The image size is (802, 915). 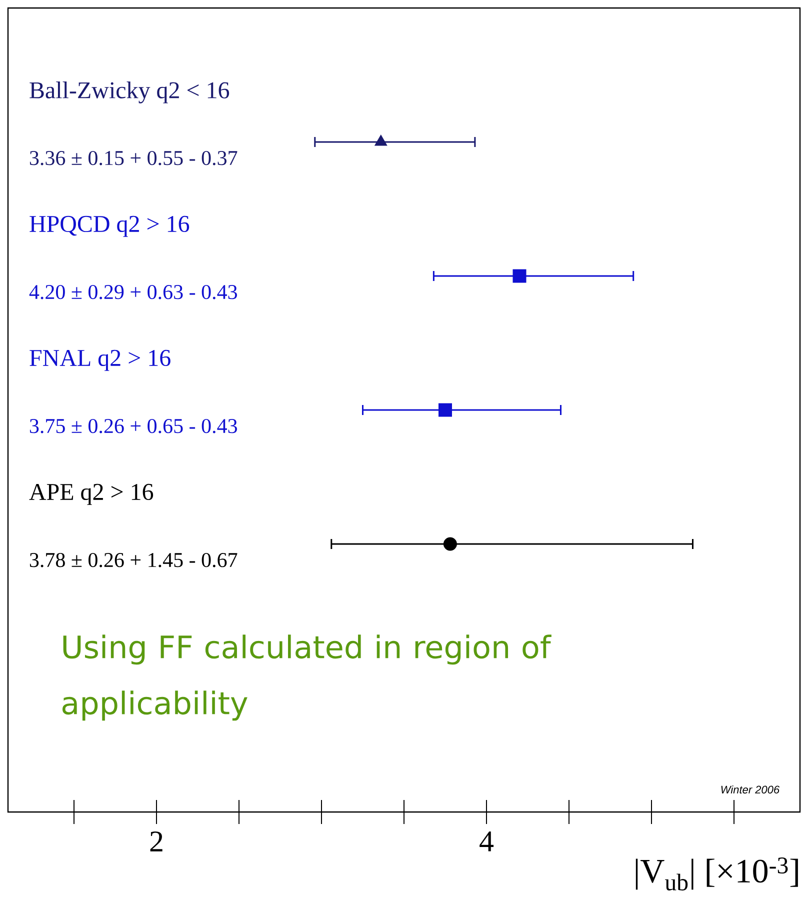 What do you see at coordinates (133, 426) in the screenshot?
I see `text: 3.75 ± 0.26 + 0.65 - 0.43` at bounding box center [133, 426].